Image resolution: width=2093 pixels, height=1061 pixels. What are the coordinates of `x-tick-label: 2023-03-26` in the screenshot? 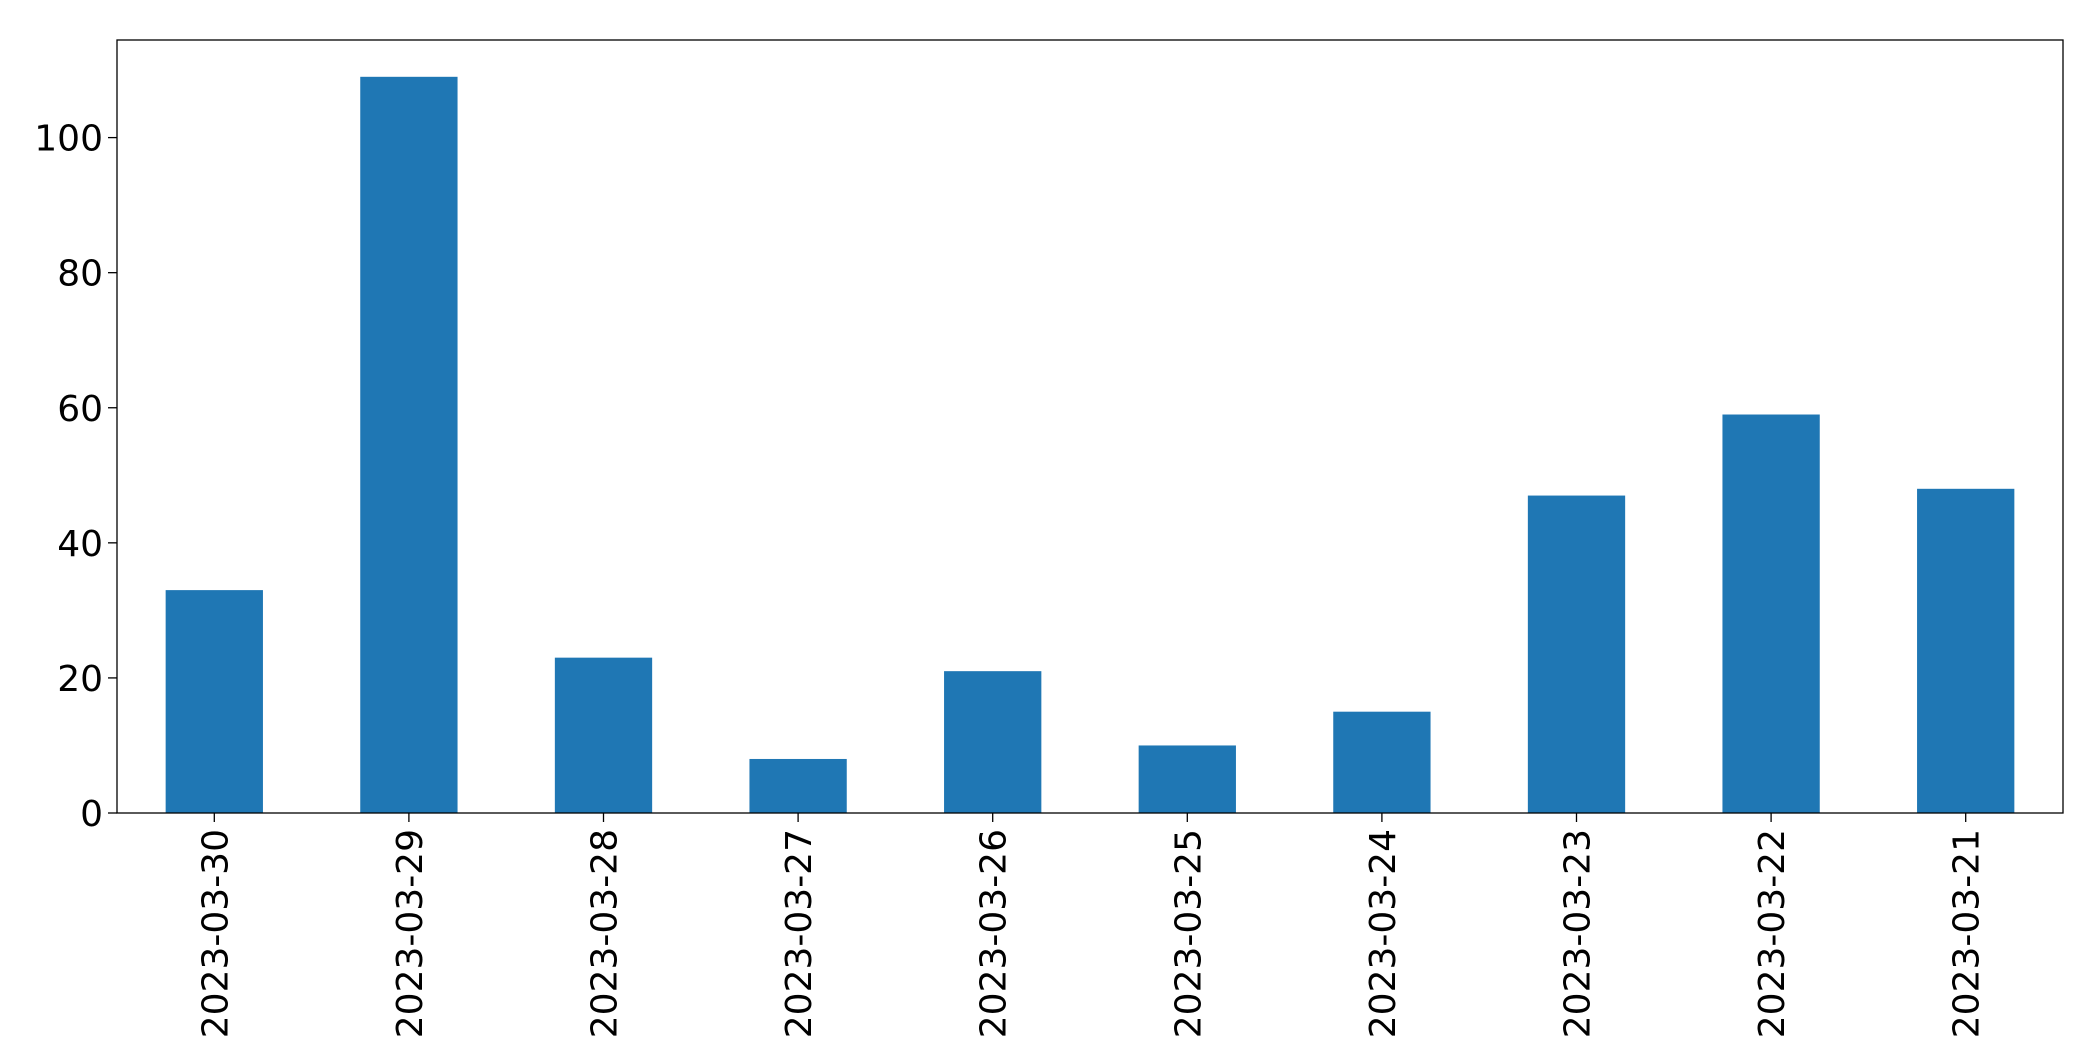 It's located at (994, 933).